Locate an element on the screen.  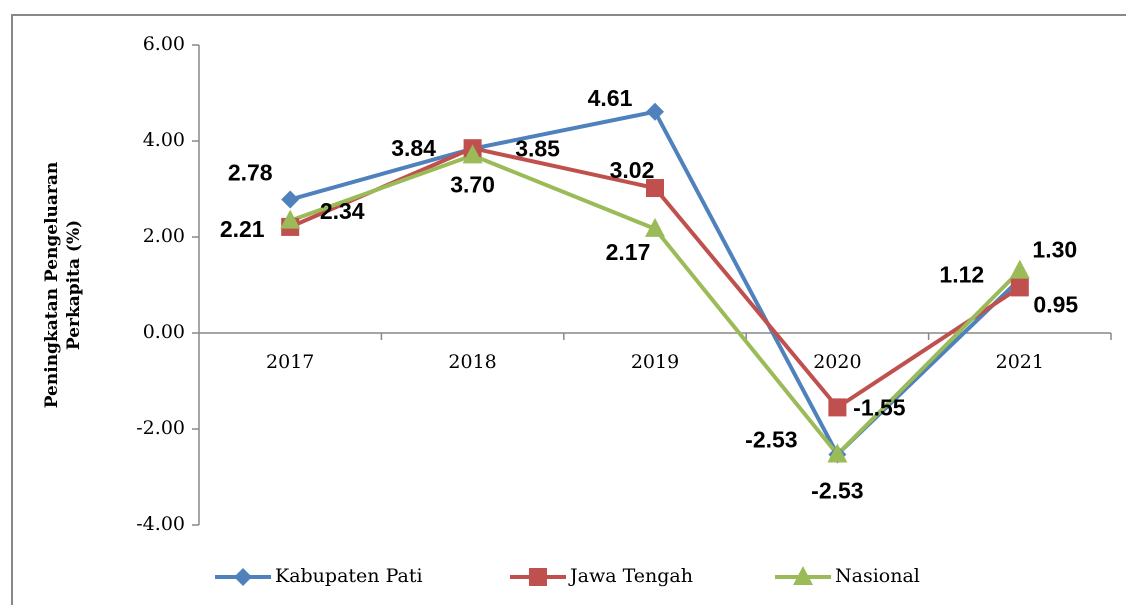
y-tick-label: -4.00 is located at coordinates (160, 524).